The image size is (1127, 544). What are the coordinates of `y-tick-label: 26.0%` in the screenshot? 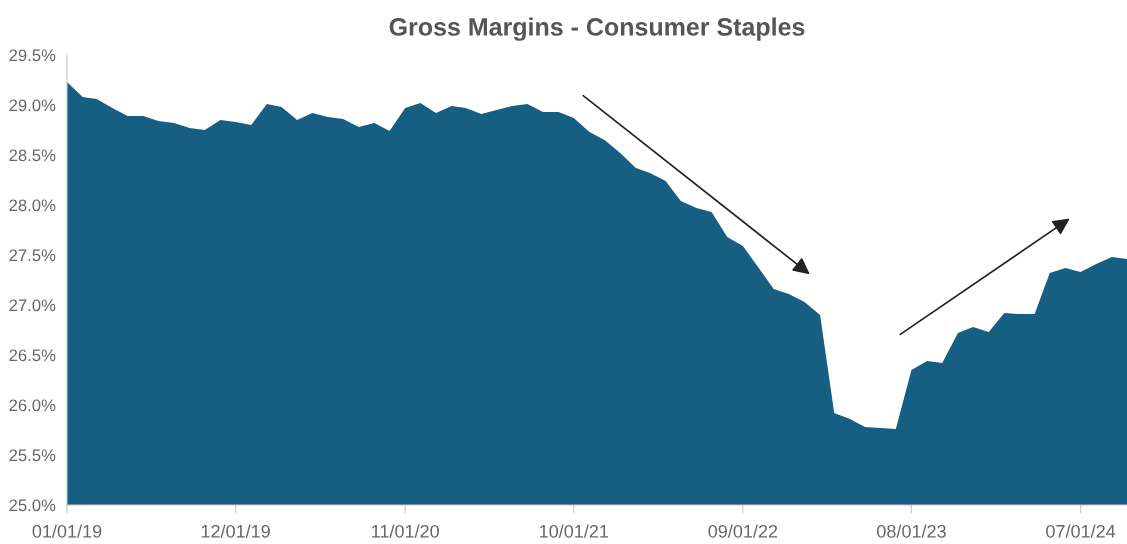 It's located at (32, 405).